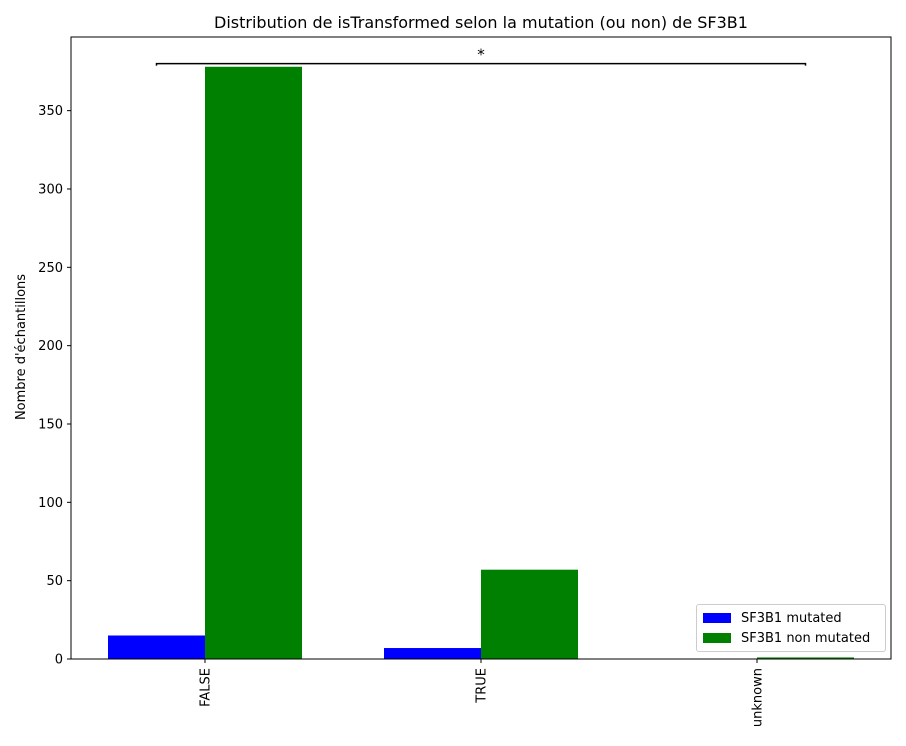 This screenshot has width=906, height=746. I want to click on y-tick-label: 250, so click(50, 268).